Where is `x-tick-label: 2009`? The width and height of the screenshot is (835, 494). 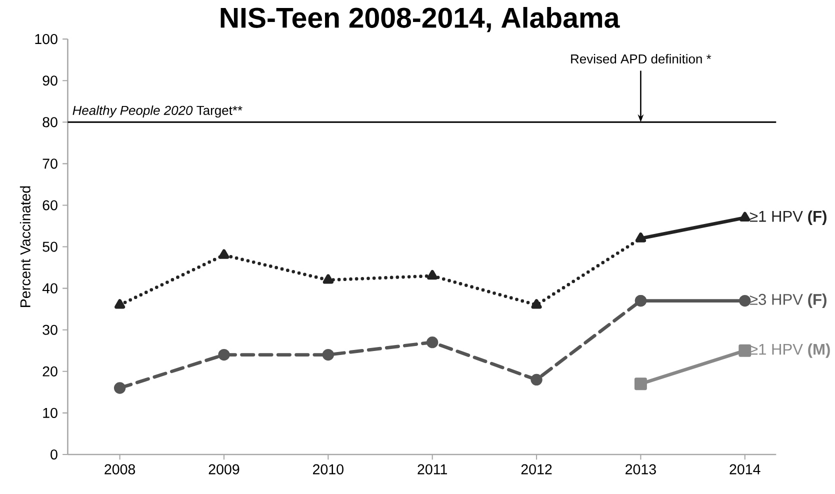
x-tick-label: 2009 is located at coordinates (224, 469).